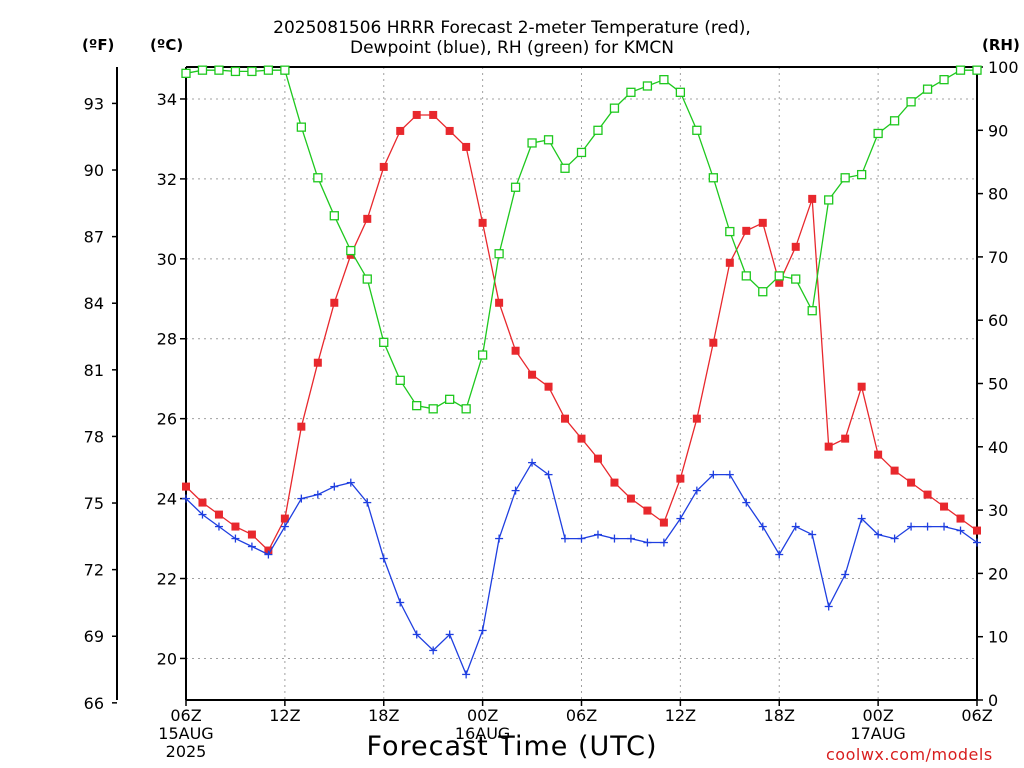 This screenshot has height=768, width=1024. Describe the element at coordinates (167, 419) in the screenshot. I see `celsius-tick-label: 26` at that location.